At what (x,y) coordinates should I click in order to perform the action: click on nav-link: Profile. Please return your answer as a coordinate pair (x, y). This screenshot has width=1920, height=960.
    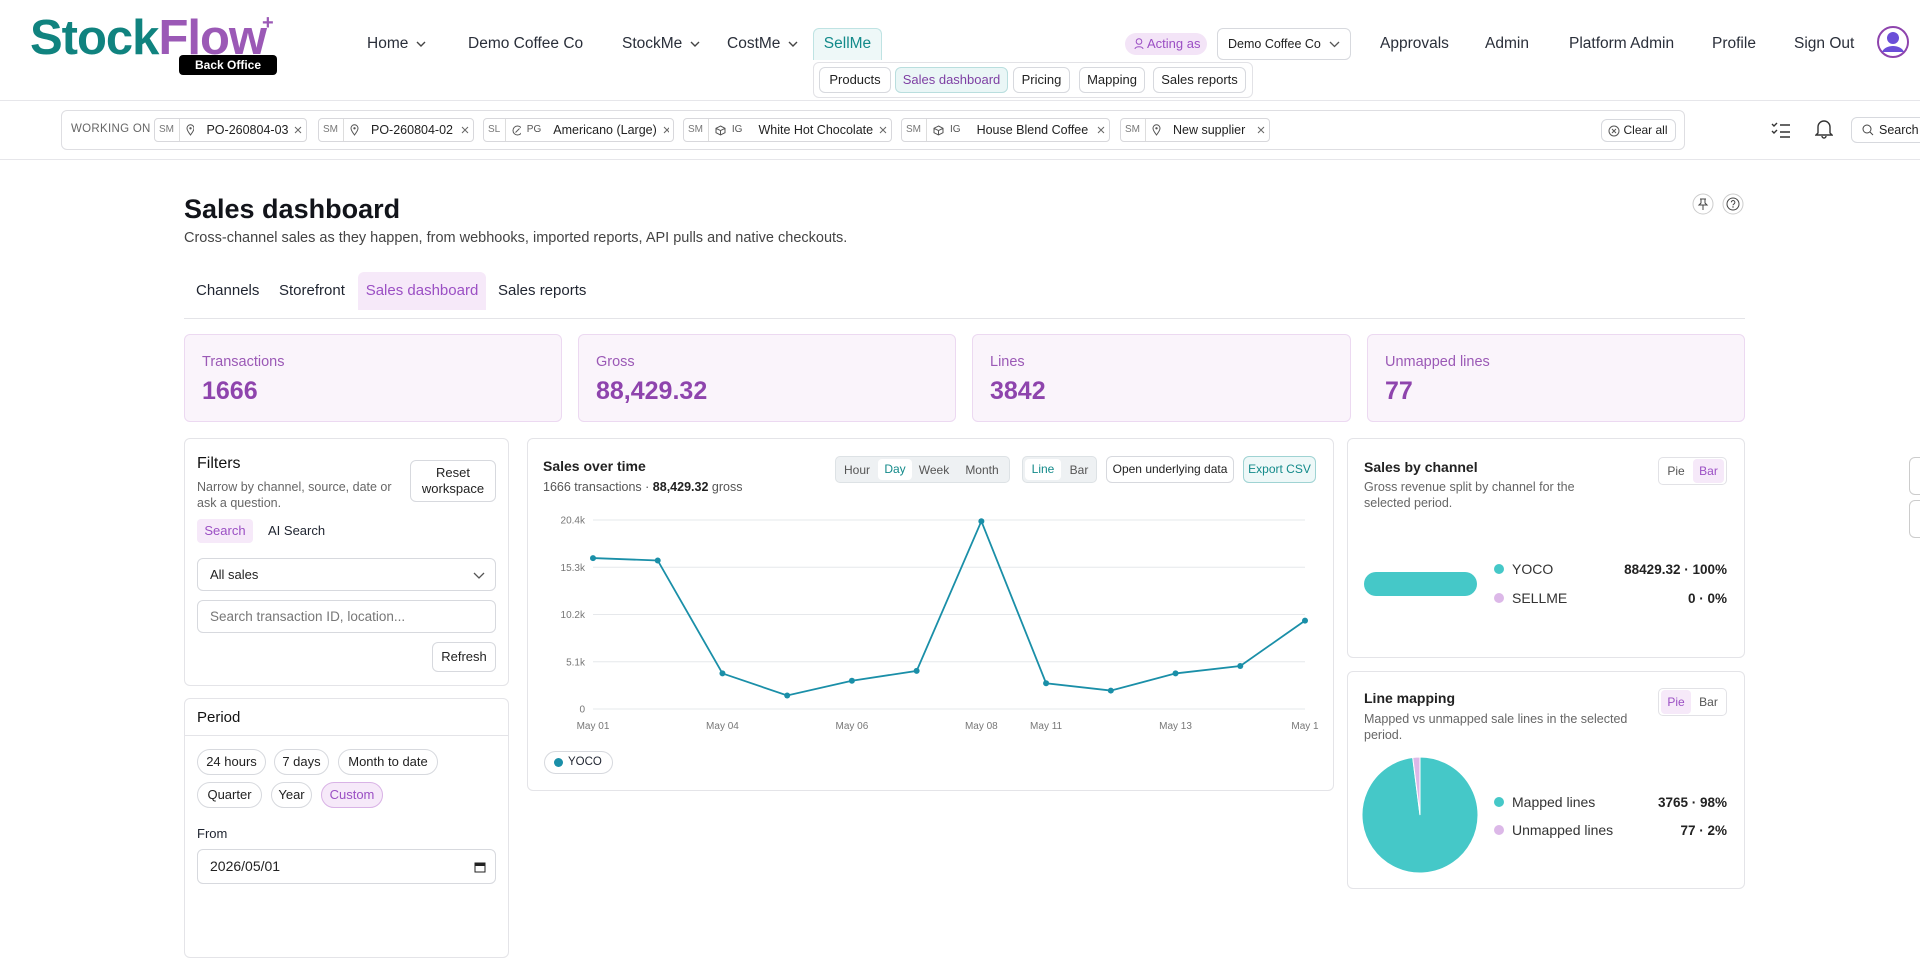
    Looking at the image, I should click on (1734, 43).